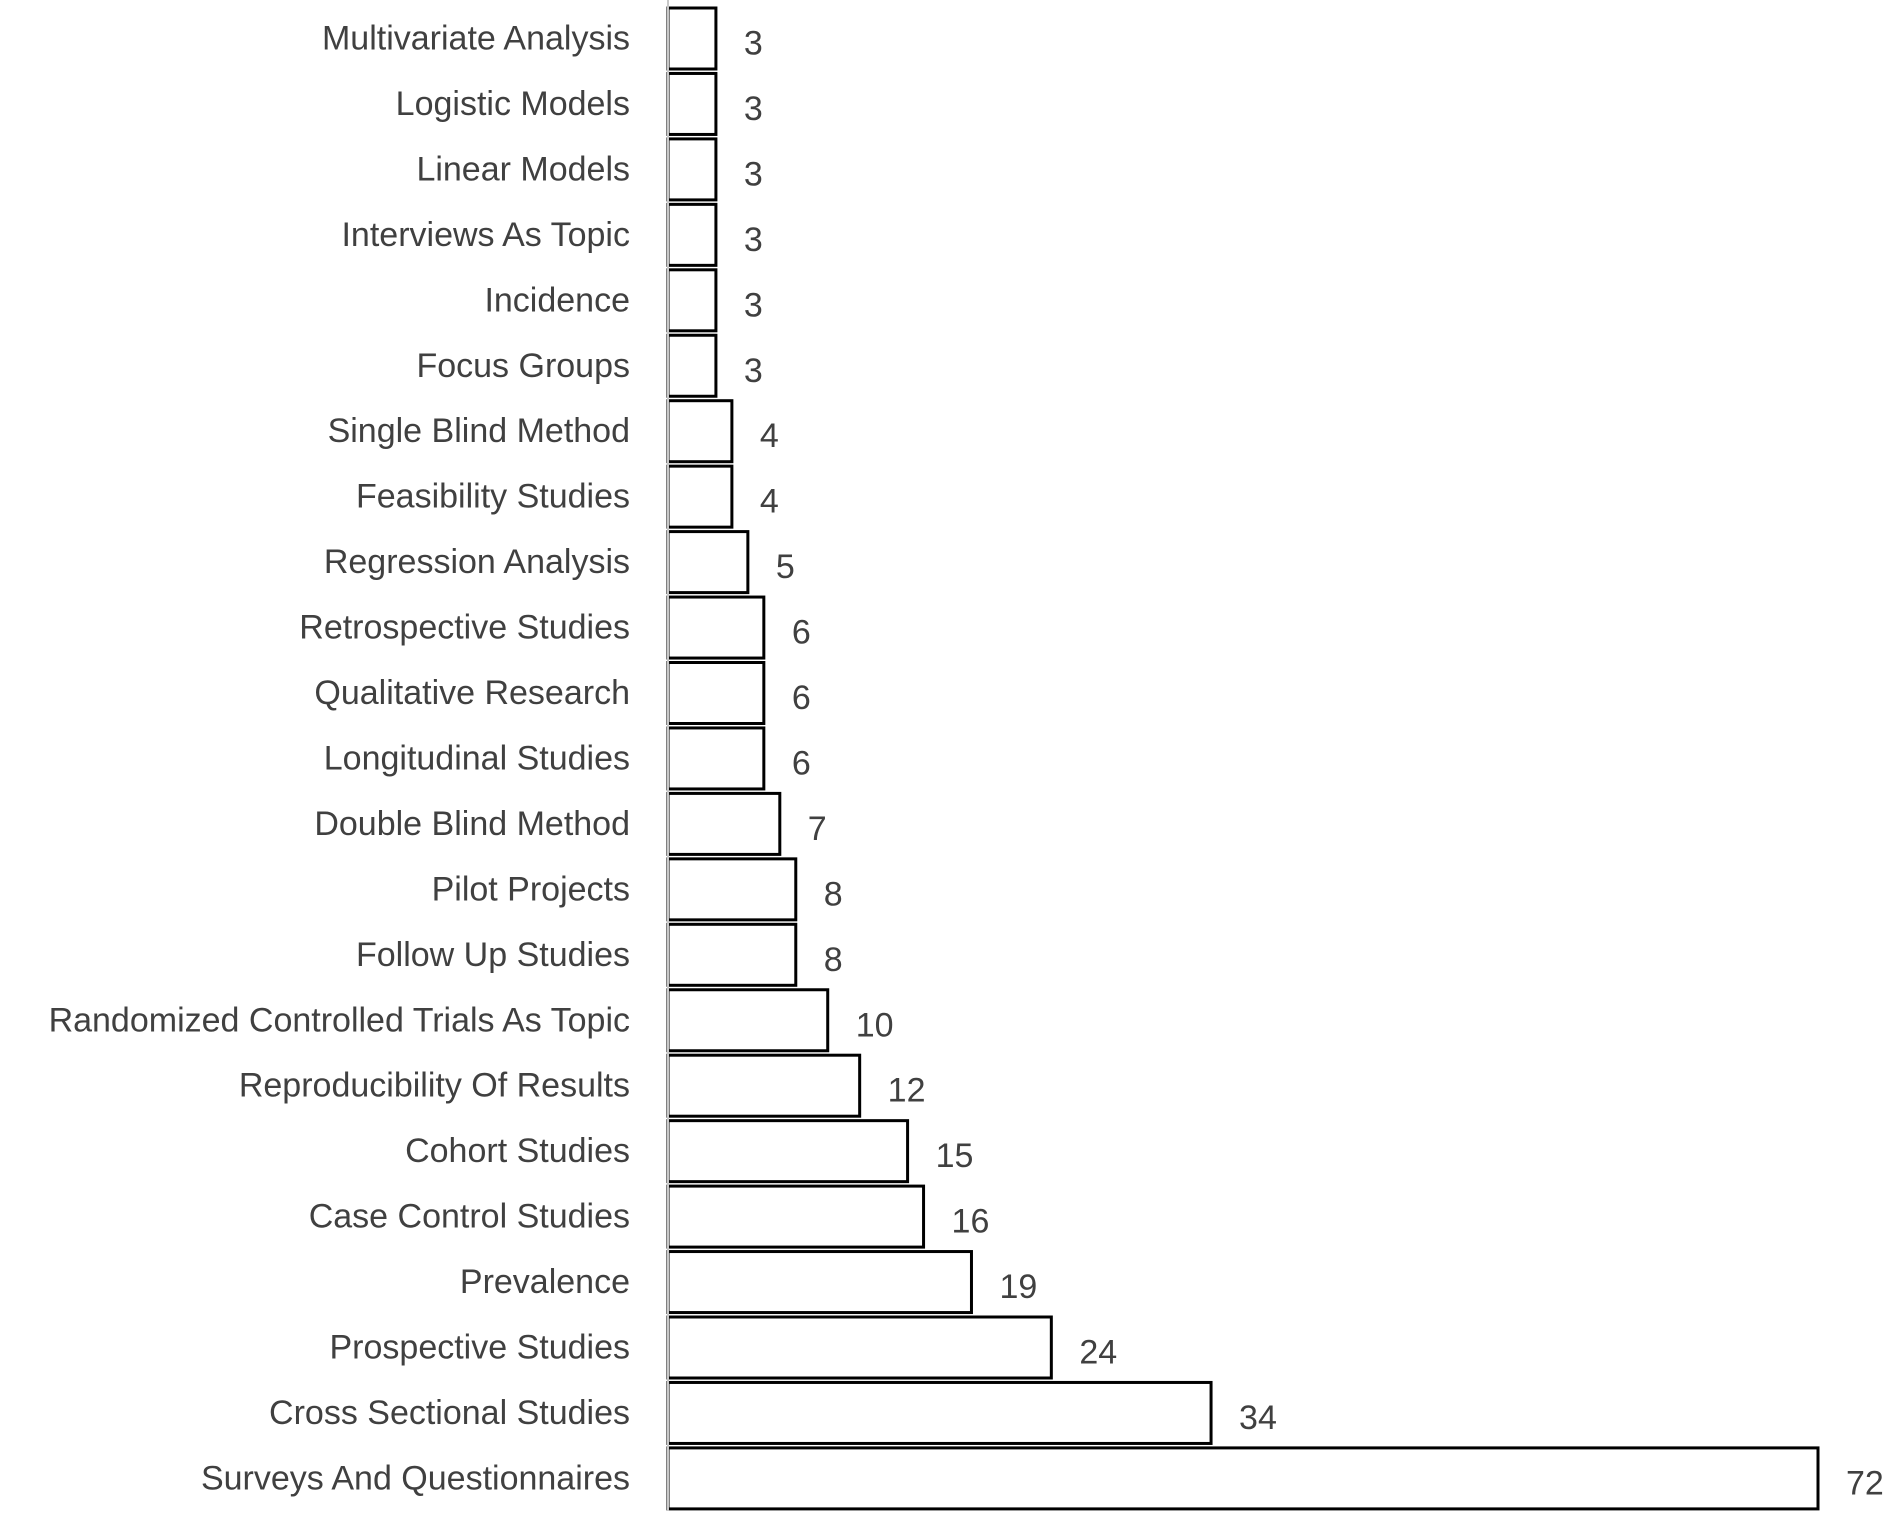  I want to click on category-label: Regression Analysis, so click(477, 562).